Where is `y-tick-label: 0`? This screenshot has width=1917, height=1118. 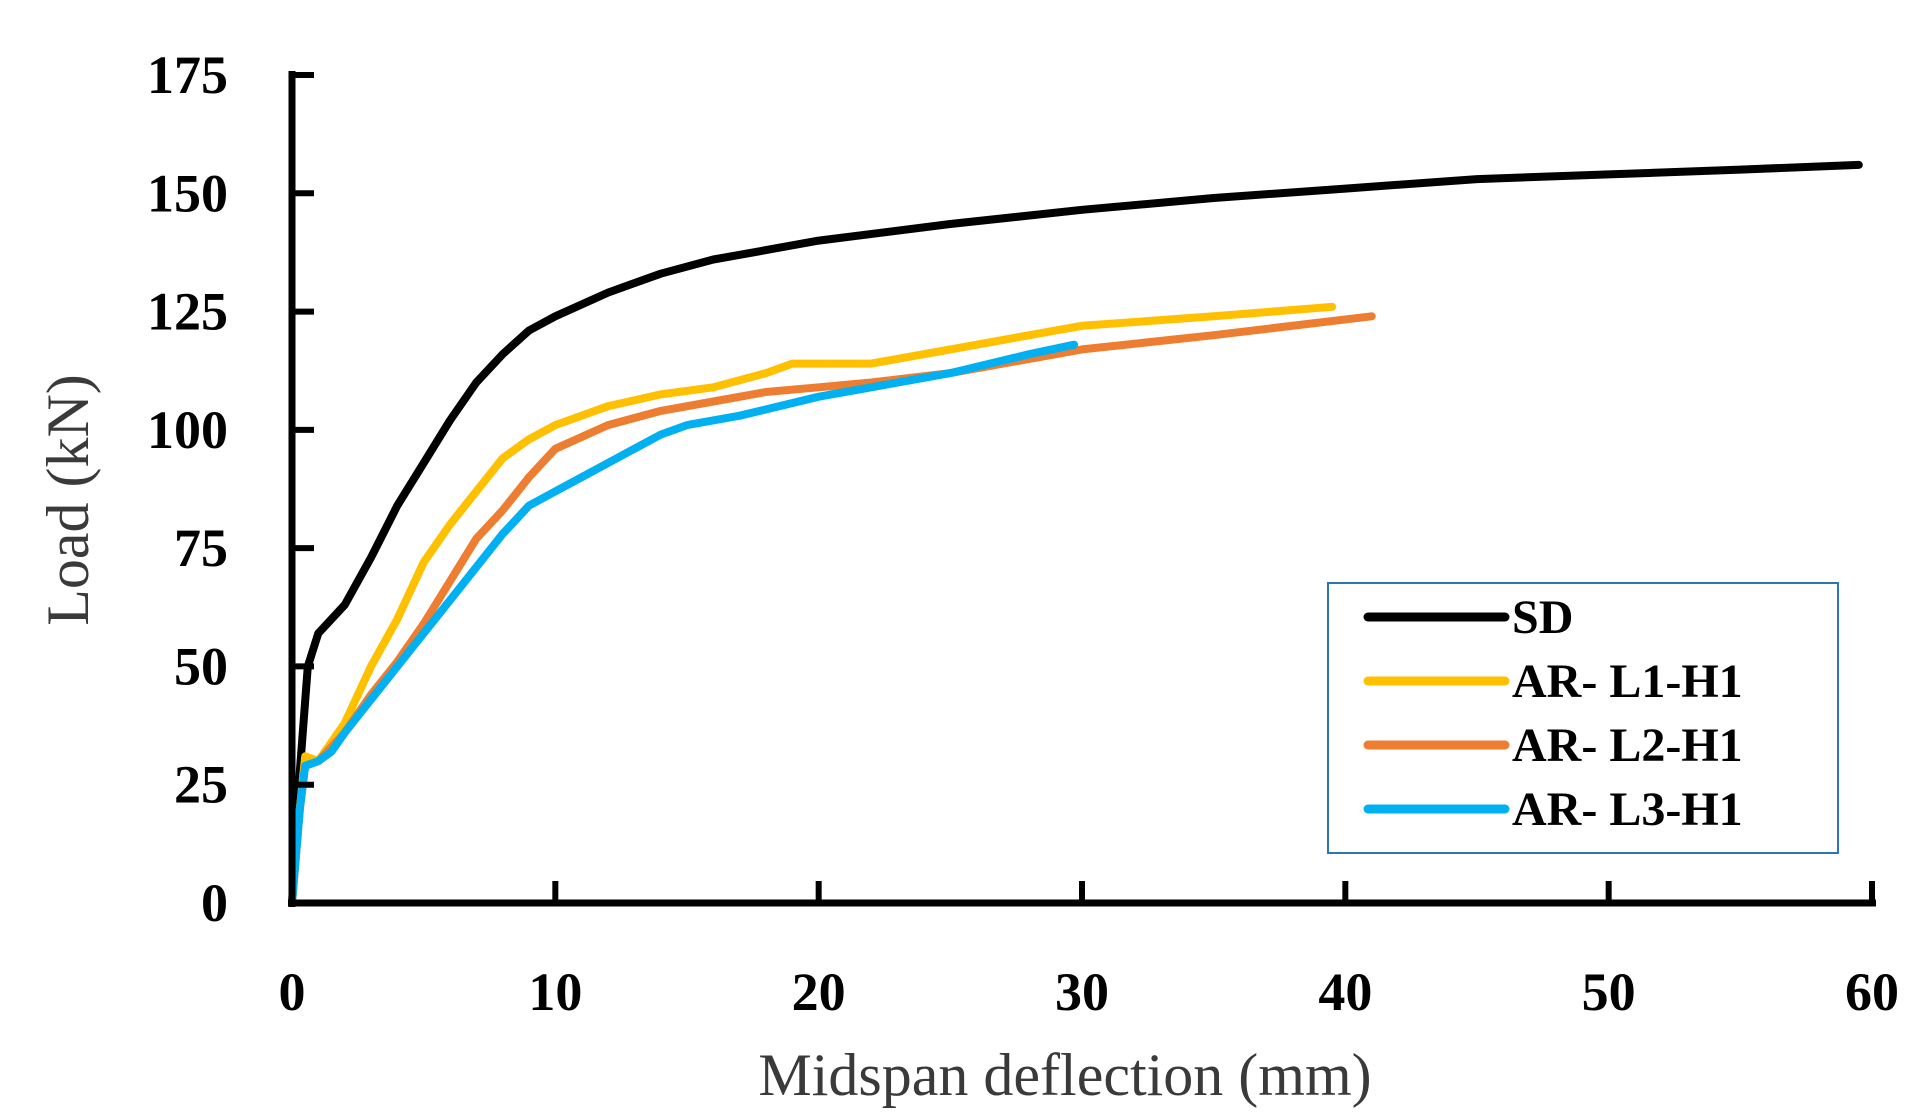 y-tick-label: 0 is located at coordinates (214, 903).